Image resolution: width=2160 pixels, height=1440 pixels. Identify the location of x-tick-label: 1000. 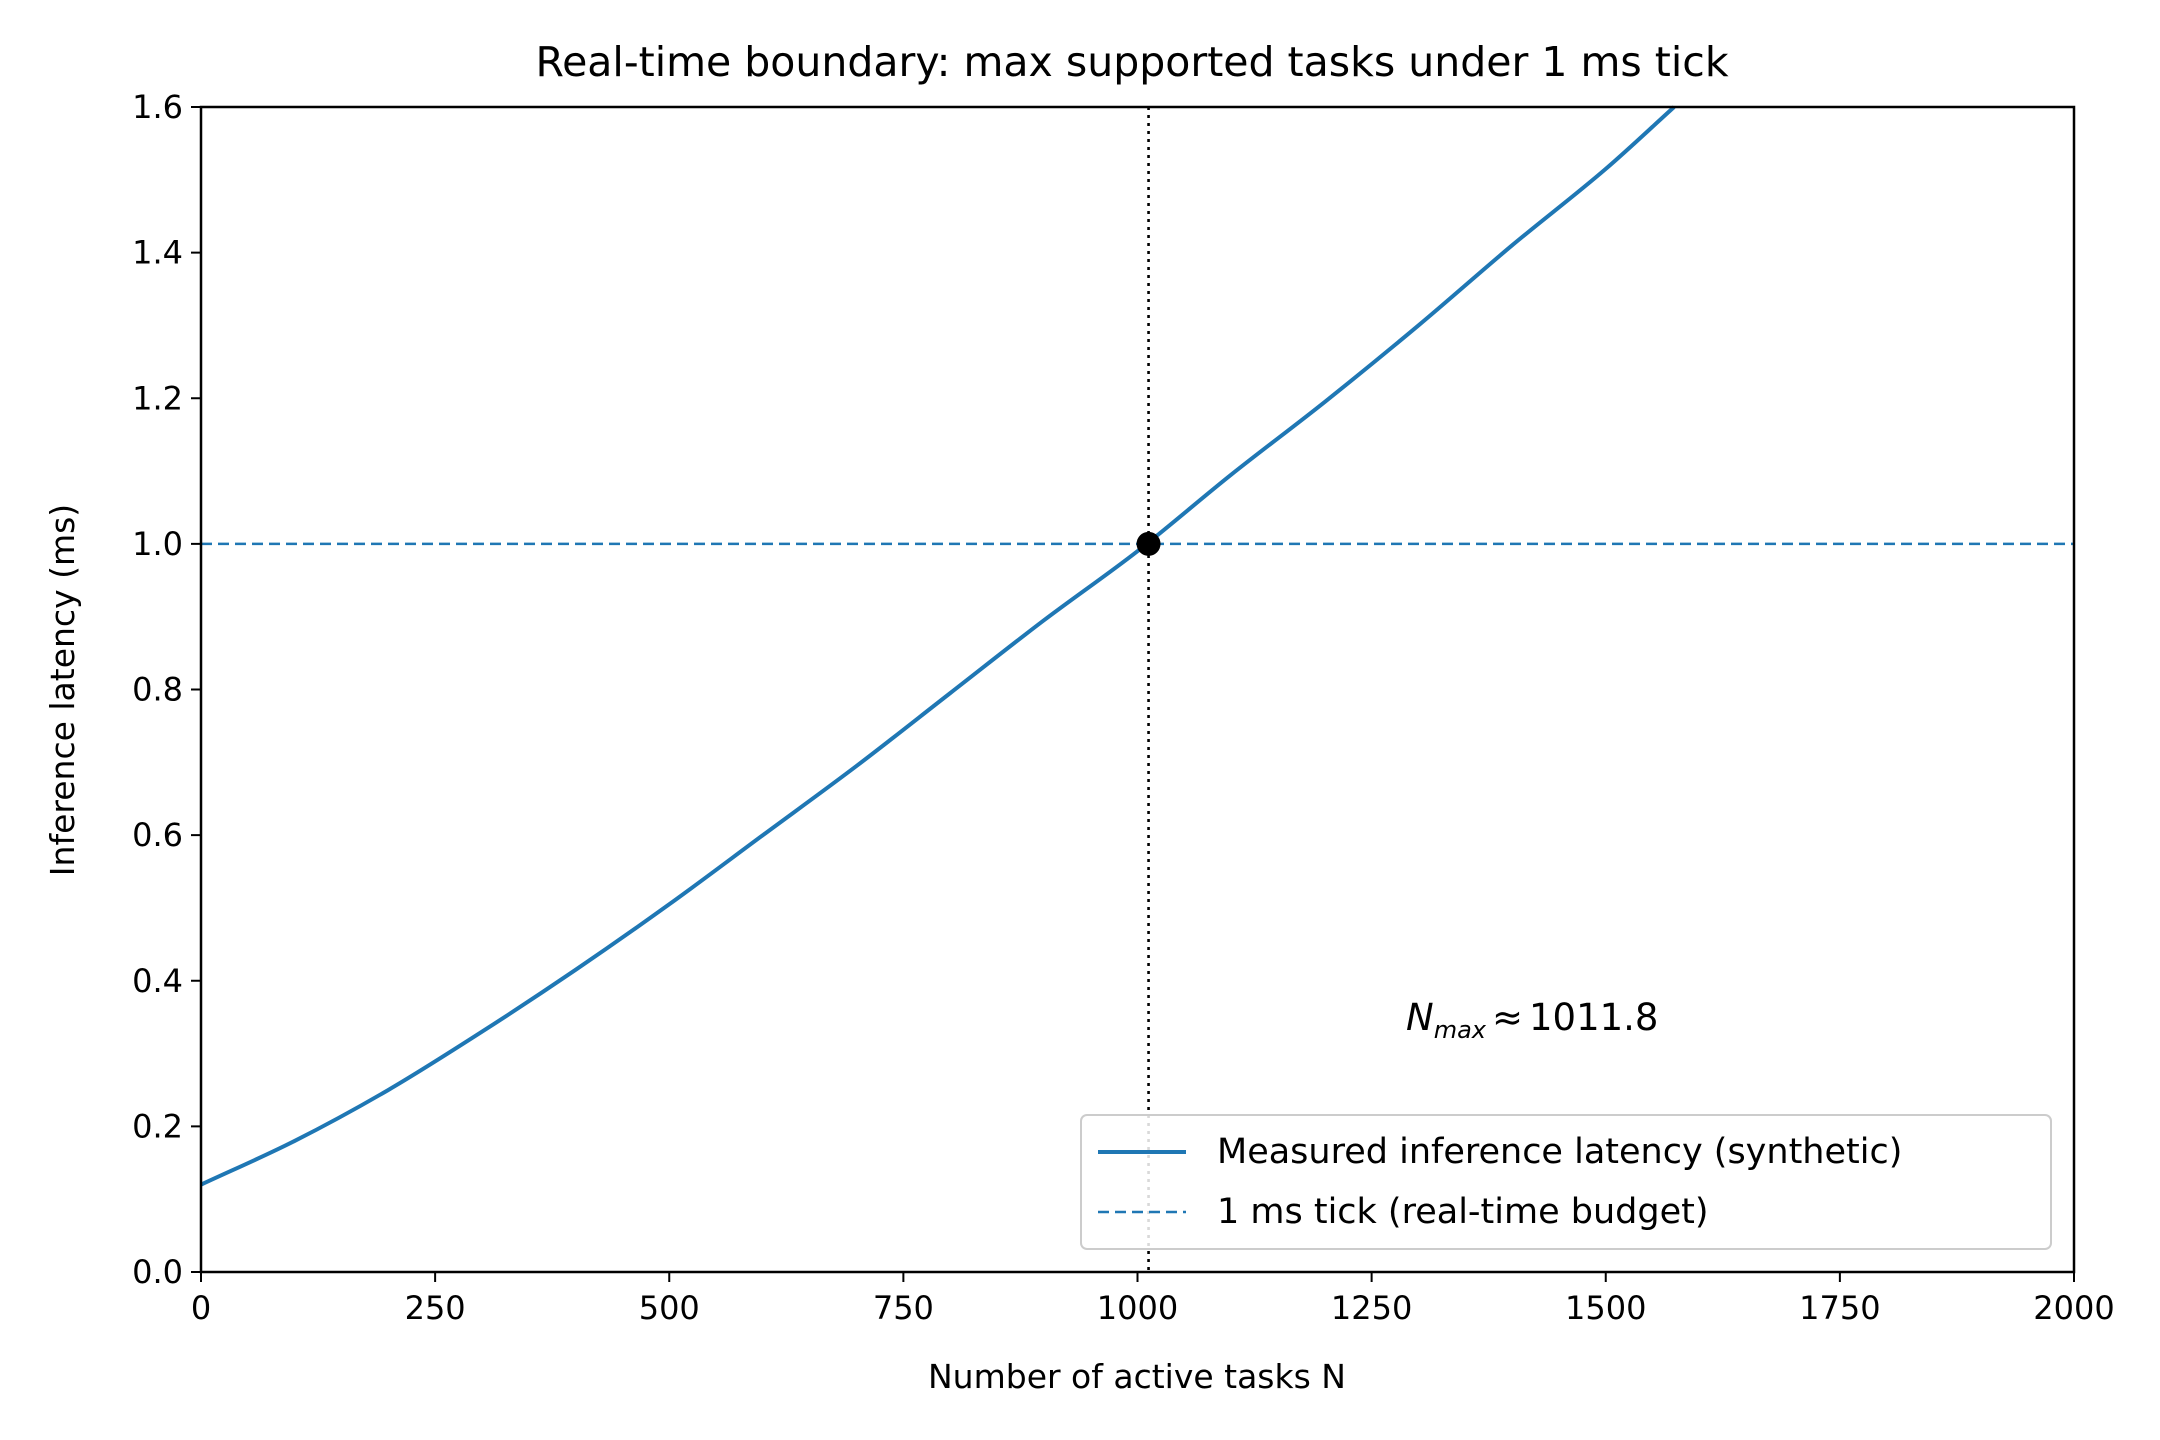
(1137, 1308).